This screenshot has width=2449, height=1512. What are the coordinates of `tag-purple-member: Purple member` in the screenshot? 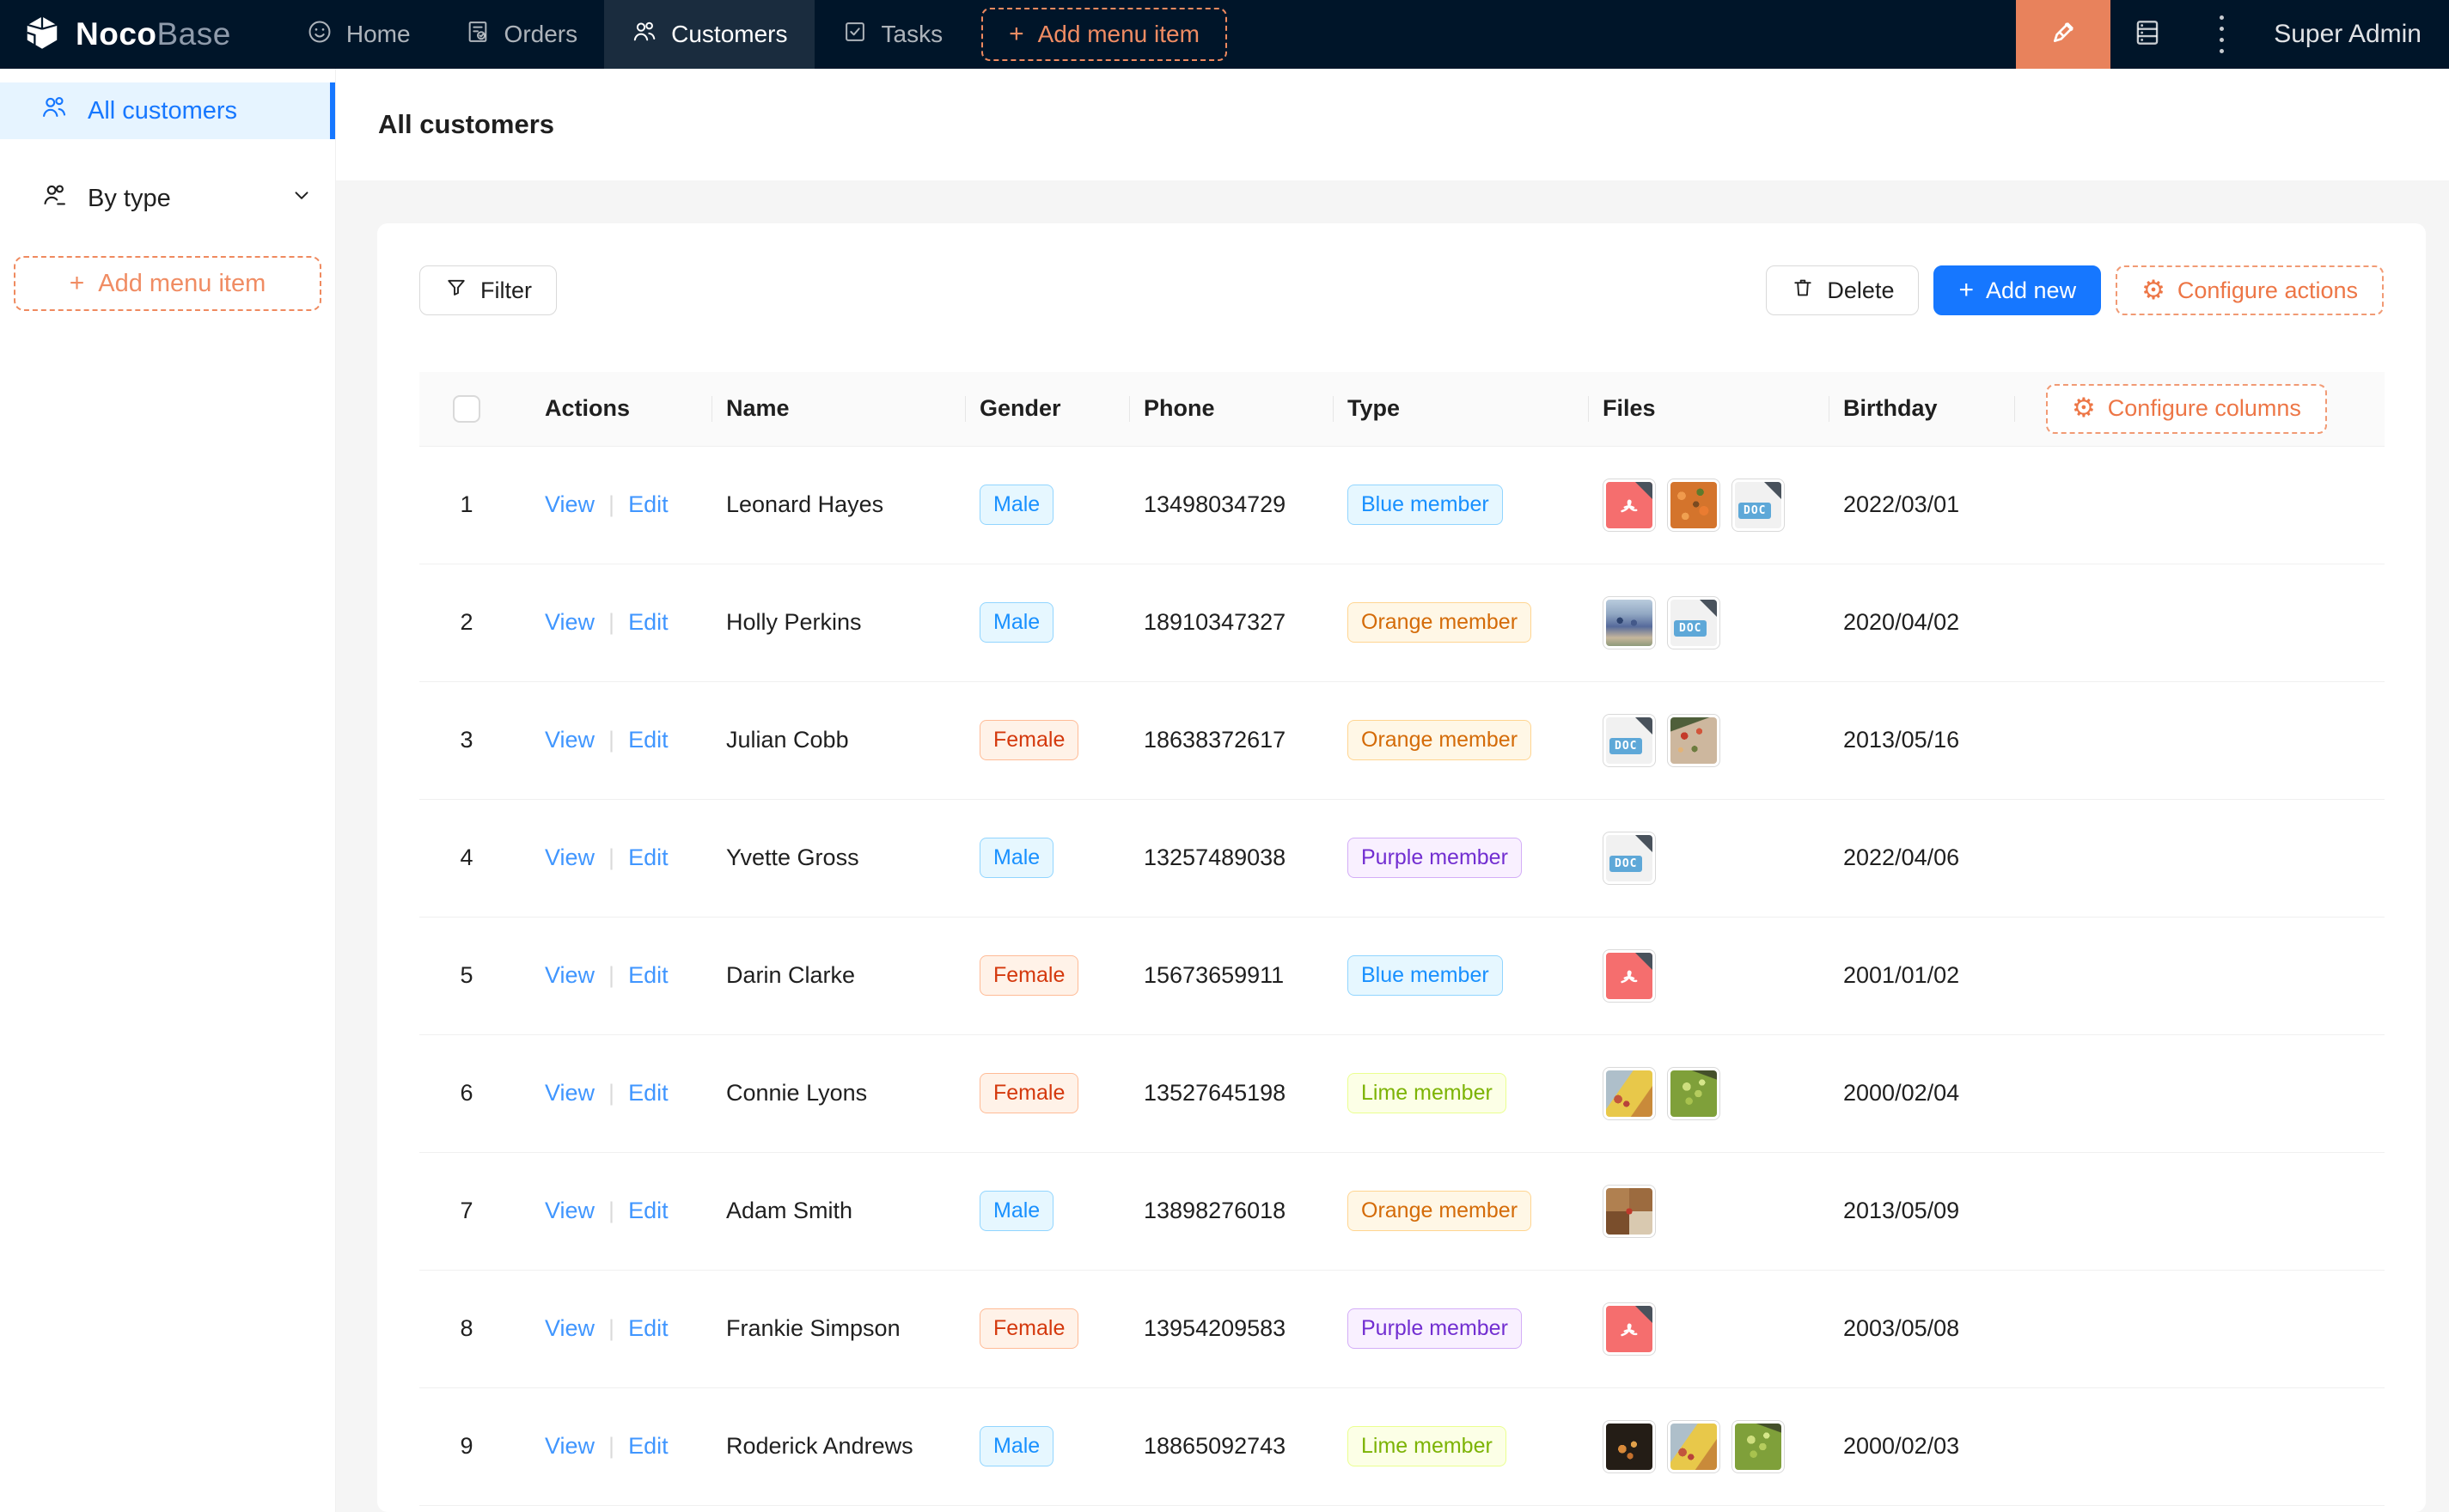 It's located at (1434, 1328).